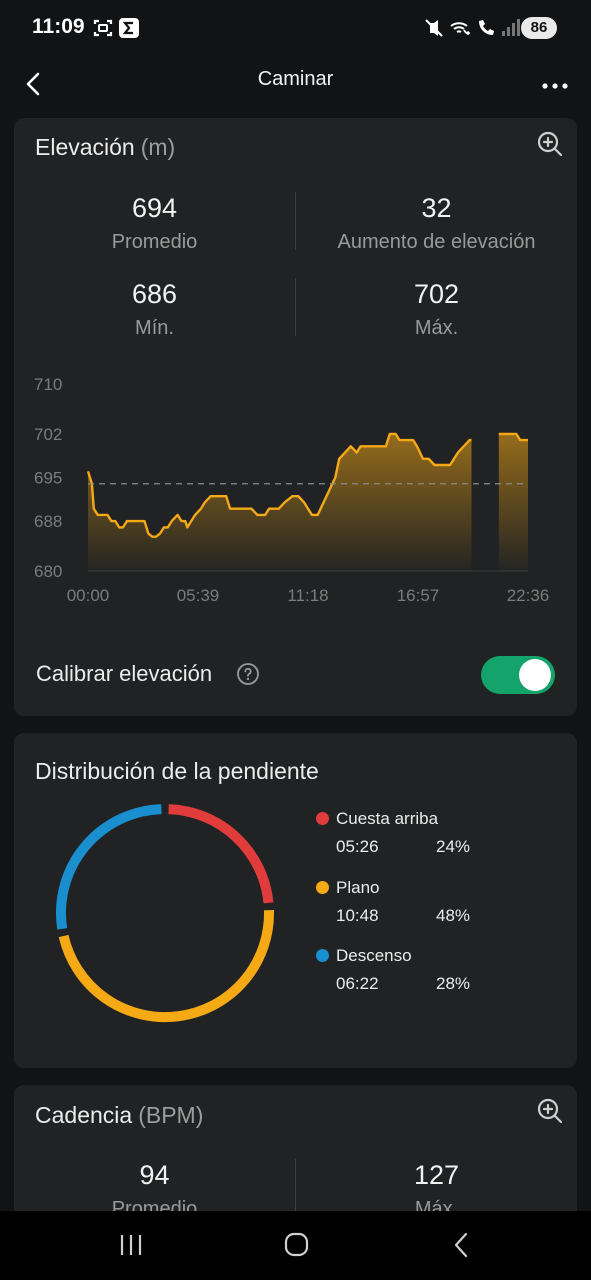 The width and height of the screenshot is (591, 1280). Describe the element at coordinates (387, 818) in the screenshot. I see `legend-name-uphill: Cuesta arriba` at that location.